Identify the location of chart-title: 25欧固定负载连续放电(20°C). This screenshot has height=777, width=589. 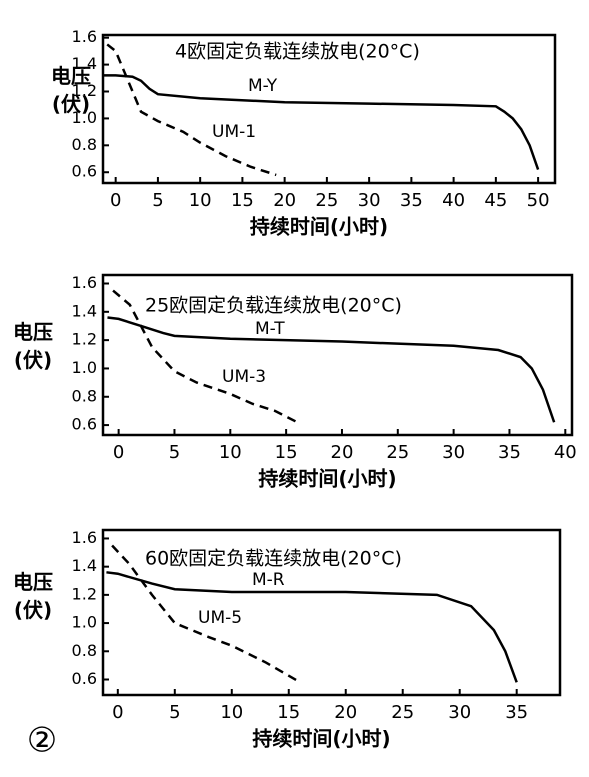
(273, 306).